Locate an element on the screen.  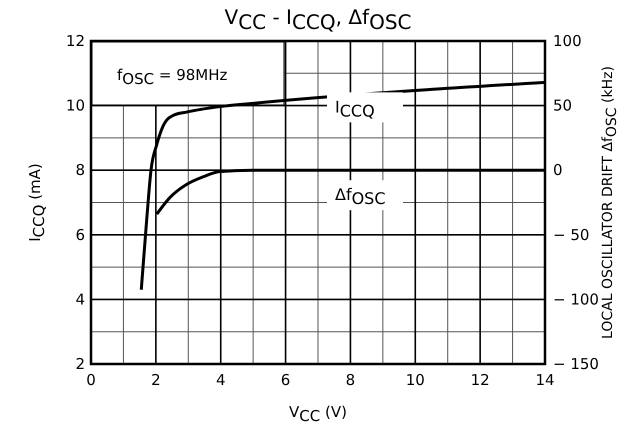
x-tick-label: 10 is located at coordinates (415, 380).